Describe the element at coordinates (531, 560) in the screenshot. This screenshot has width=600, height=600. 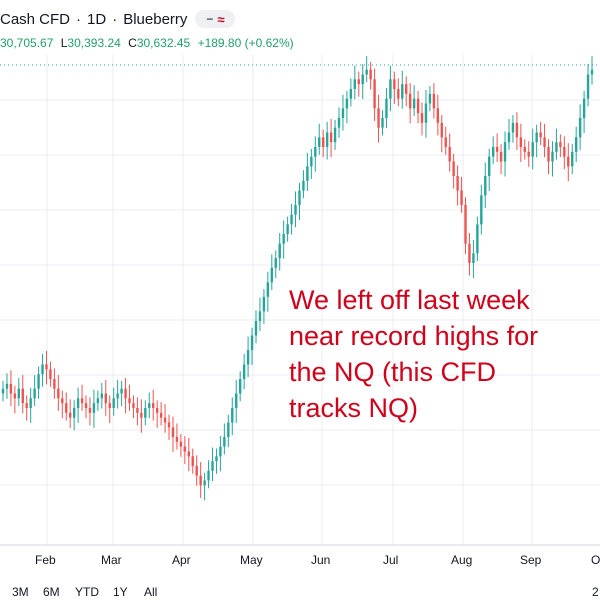
I see `x-axis-label-sep: Sep` at that location.